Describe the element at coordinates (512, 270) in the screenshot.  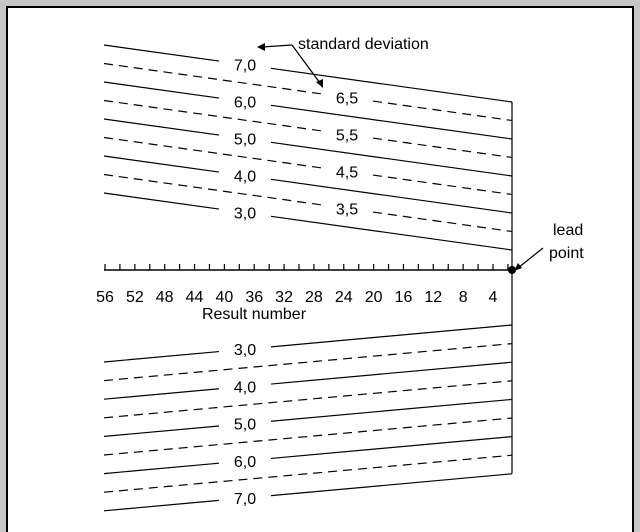
I see `lead-point-marker` at that location.